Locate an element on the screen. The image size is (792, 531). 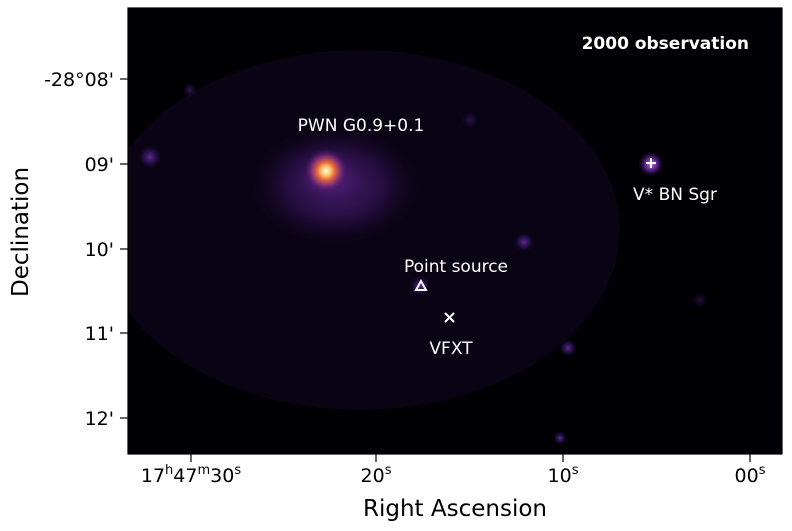
source-mid is located at coordinates (524, 242).